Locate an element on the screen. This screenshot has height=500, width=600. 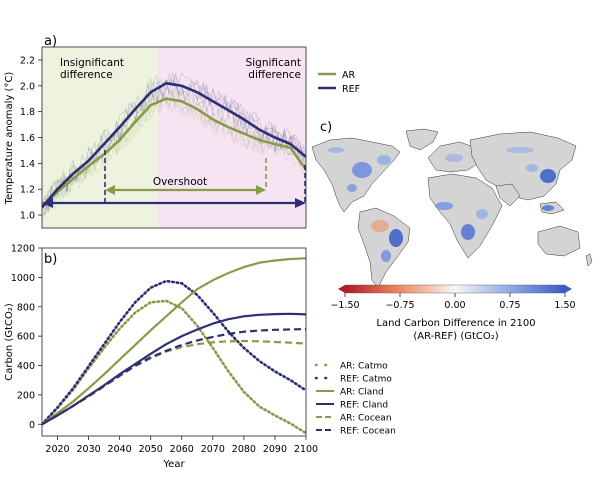
y-axis-label-b: Carbon (GtCO₂) is located at coordinates (9, 342).